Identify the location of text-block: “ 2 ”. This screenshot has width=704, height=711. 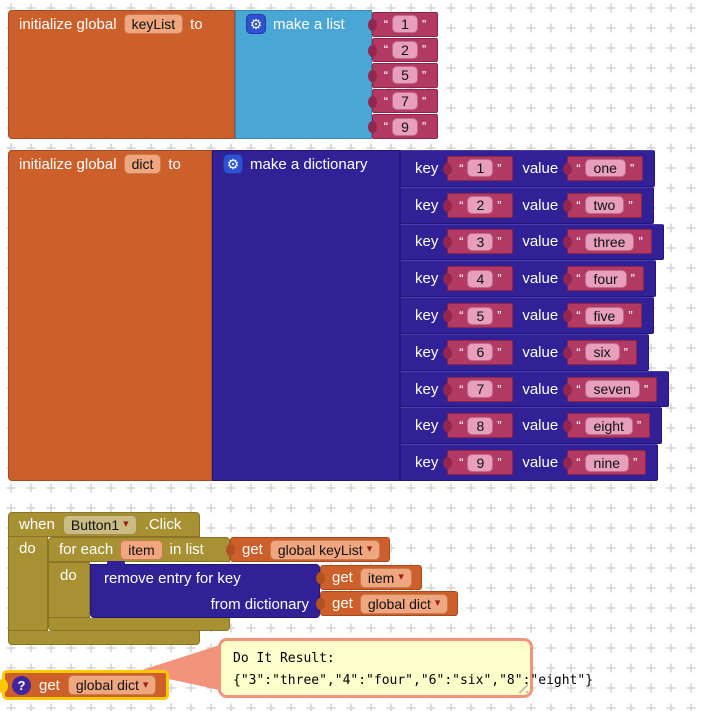
(403, 50).